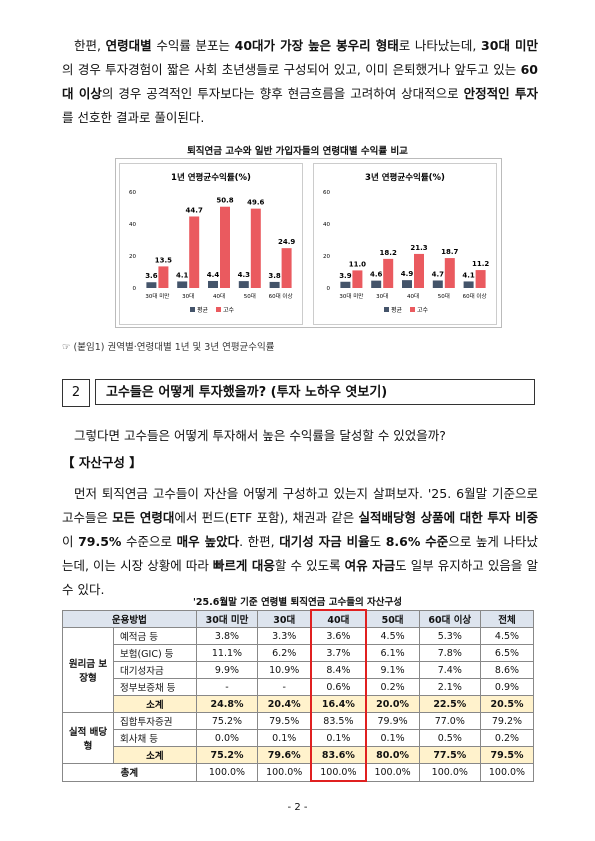 The width and height of the screenshot is (595, 841). Describe the element at coordinates (449, 755) in the screenshot. I see `cell: 77.5%` at that location.